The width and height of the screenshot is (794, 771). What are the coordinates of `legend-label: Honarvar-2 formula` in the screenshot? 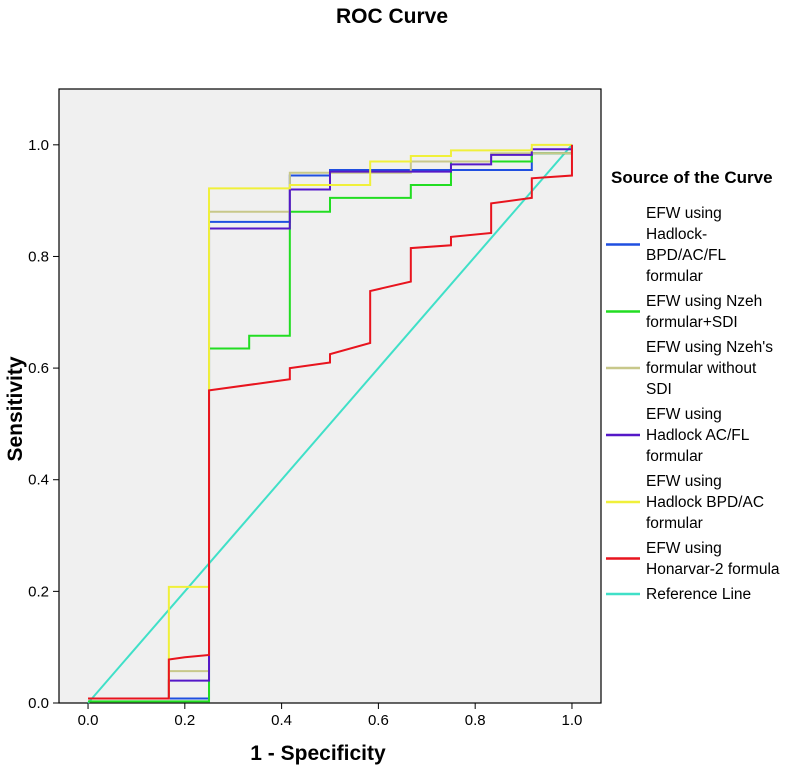 It's located at (713, 569).